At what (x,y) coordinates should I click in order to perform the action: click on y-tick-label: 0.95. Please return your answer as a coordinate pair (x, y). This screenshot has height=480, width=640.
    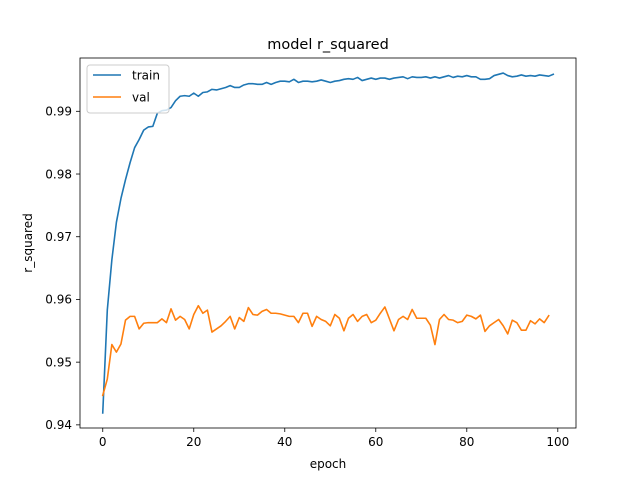
    Looking at the image, I should click on (58, 362).